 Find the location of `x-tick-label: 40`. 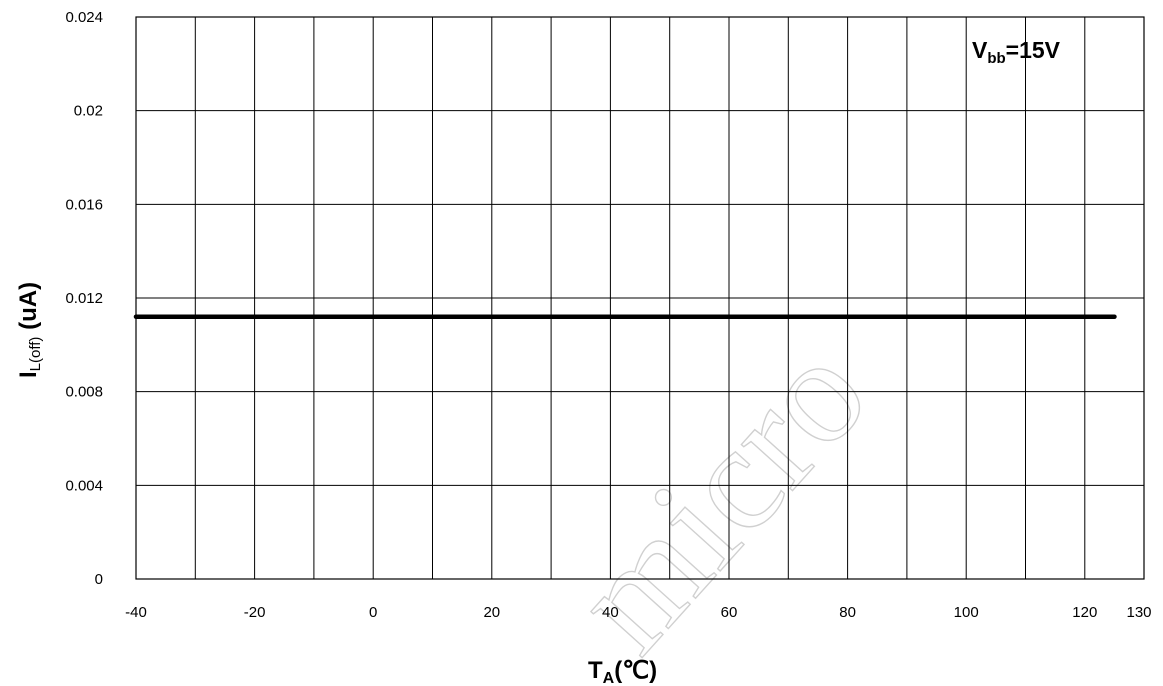

x-tick-label: 40 is located at coordinates (610, 612).